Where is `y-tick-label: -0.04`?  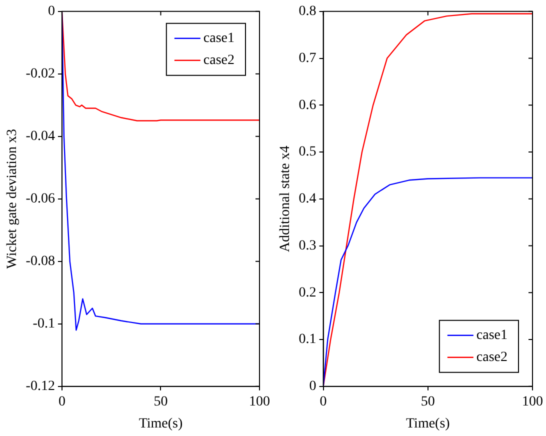 y-tick-label: -0.04 is located at coordinates (40, 136).